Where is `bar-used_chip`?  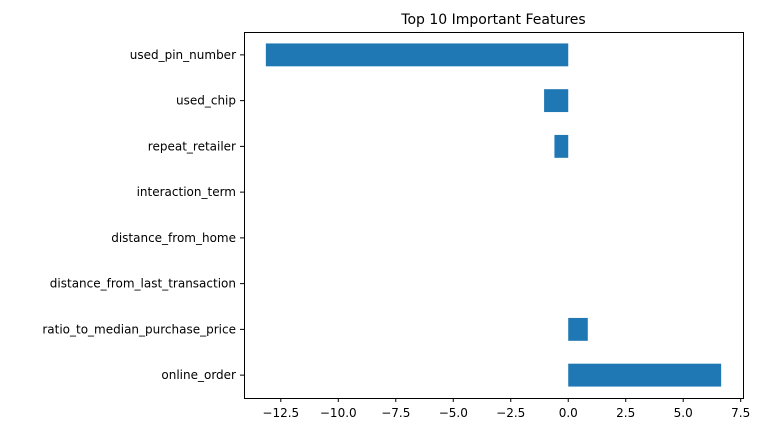 bar-used_chip is located at coordinates (556, 101).